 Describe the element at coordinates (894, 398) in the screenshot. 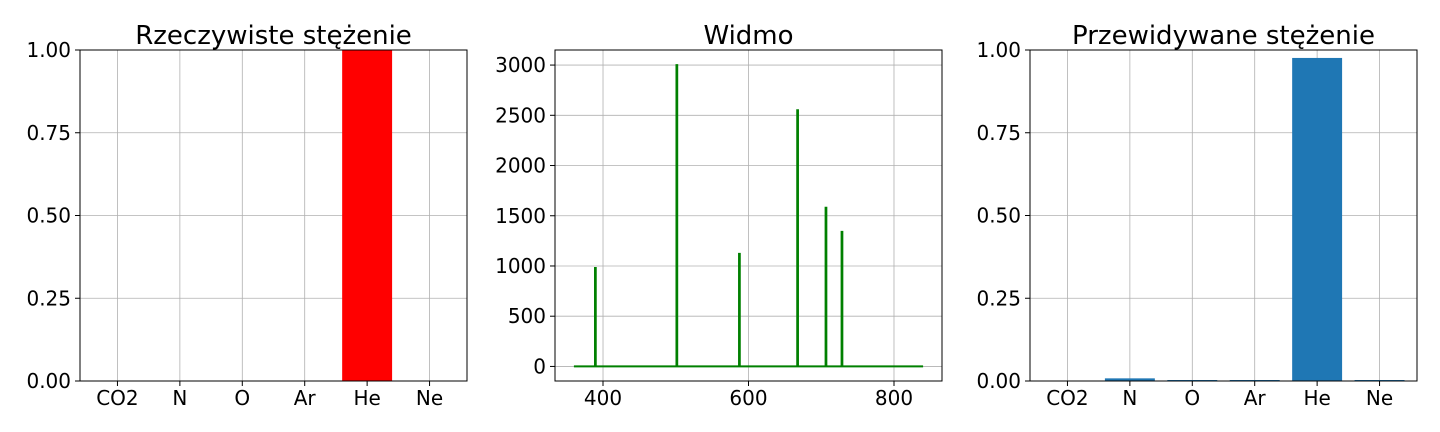

I see `x-tick-label: 800` at that location.